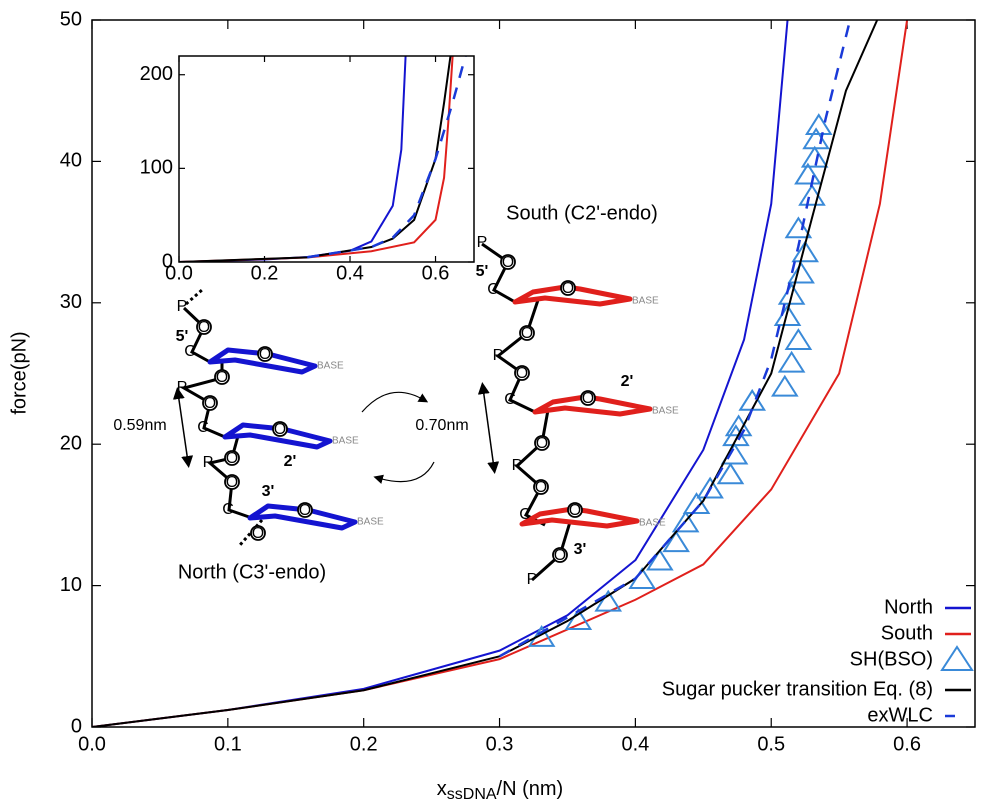 The width and height of the screenshot is (983, 806). Describe the element at coordinates (19, 372) in the screenshot. I see `y-axis-label: force(pN)` at that location.